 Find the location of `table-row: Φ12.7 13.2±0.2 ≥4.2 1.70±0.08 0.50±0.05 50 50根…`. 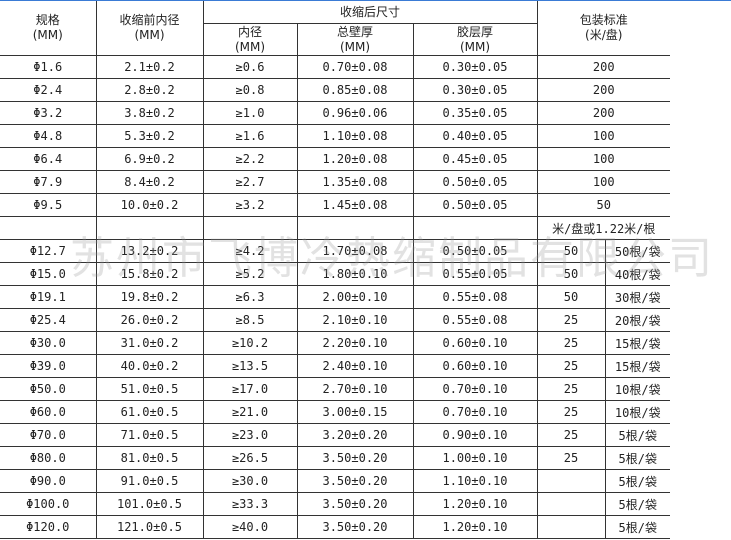

table-row: Φ12.7 13.2±0.2 ≥4.2 1.70±0.08 0.50±0.05 50 50根… is located at coordinates (335, 251).